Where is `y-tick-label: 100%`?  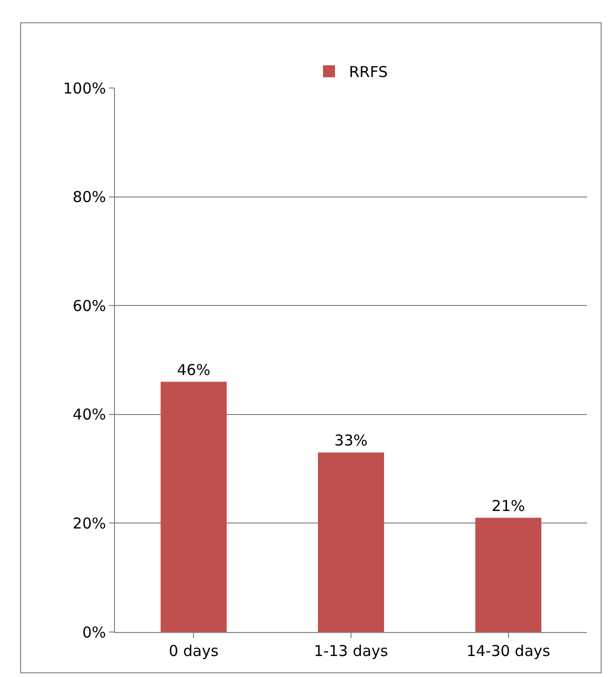
y-tick-label: 100% is located at coordinates (84, 88).